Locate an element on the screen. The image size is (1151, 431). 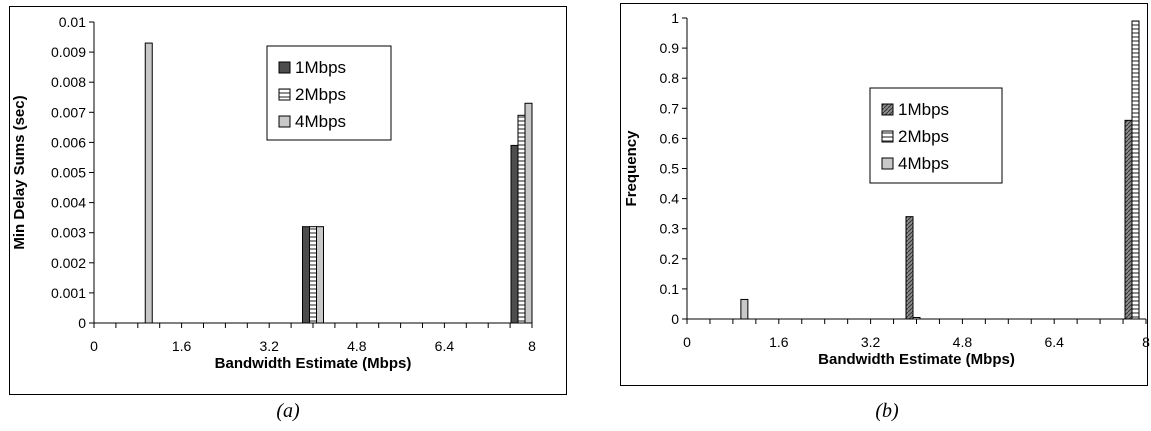
y-tick-label: 0.01 is located at coordinates (72, 22).